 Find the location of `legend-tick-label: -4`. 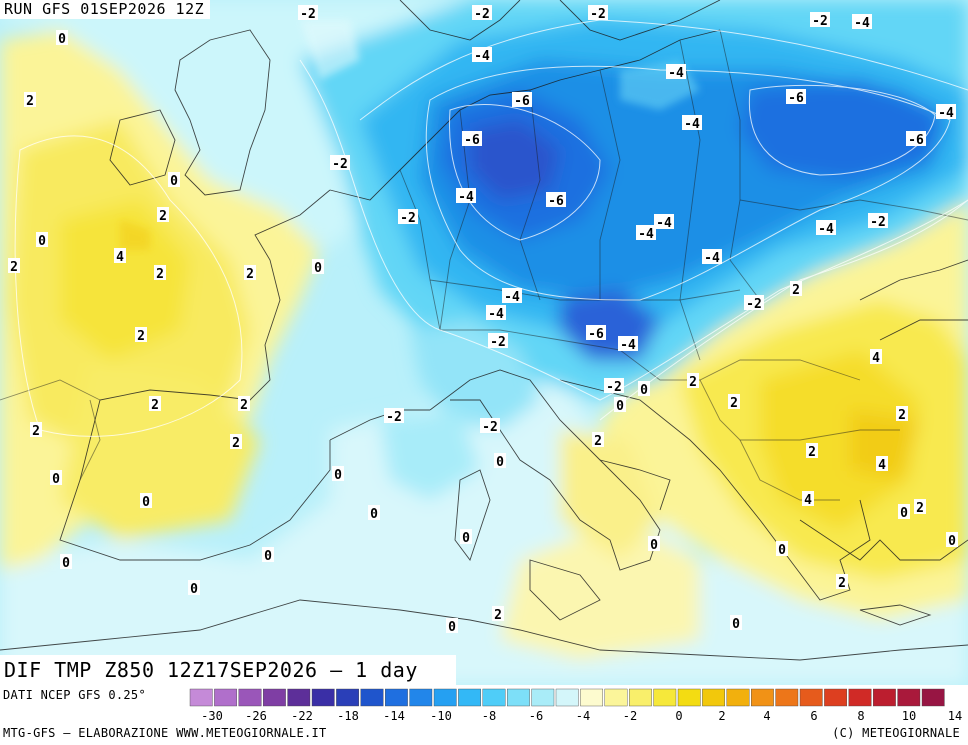

legend-tick-label: -4 is located at coordinates (583, 716).